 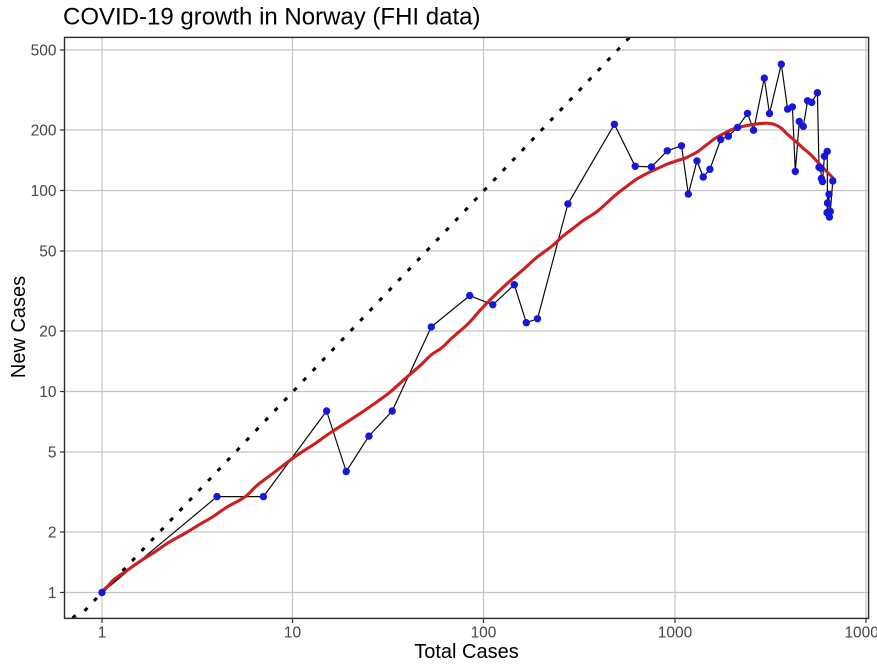 What do you see at coordinates (52, 452) in the screenshot?
I see `svg-text: 5` at bounding box center [52, 452].